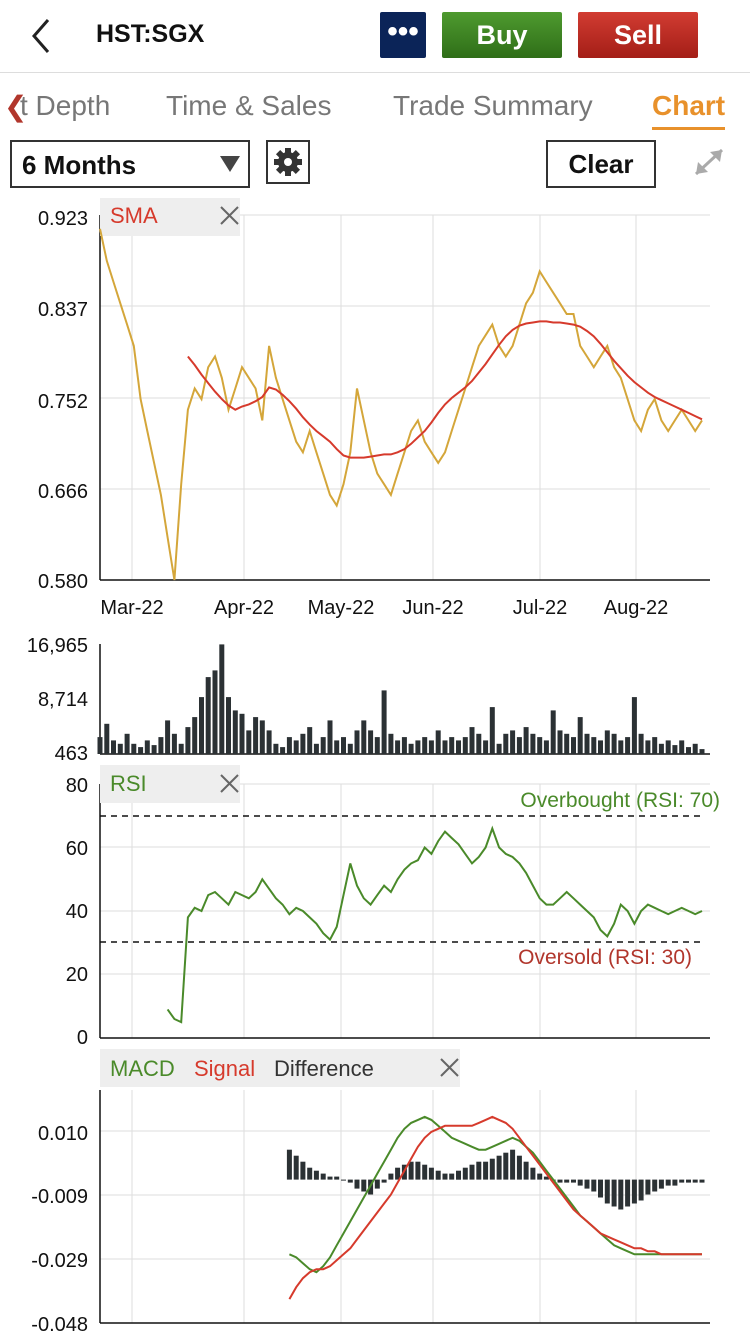 The width and height of the screenshot is (750, 1334). What do you see at coordinates (224, 1068) in the screenshot?
I see `signal-legend-label: Signal` at bounding box center [224, 1068].